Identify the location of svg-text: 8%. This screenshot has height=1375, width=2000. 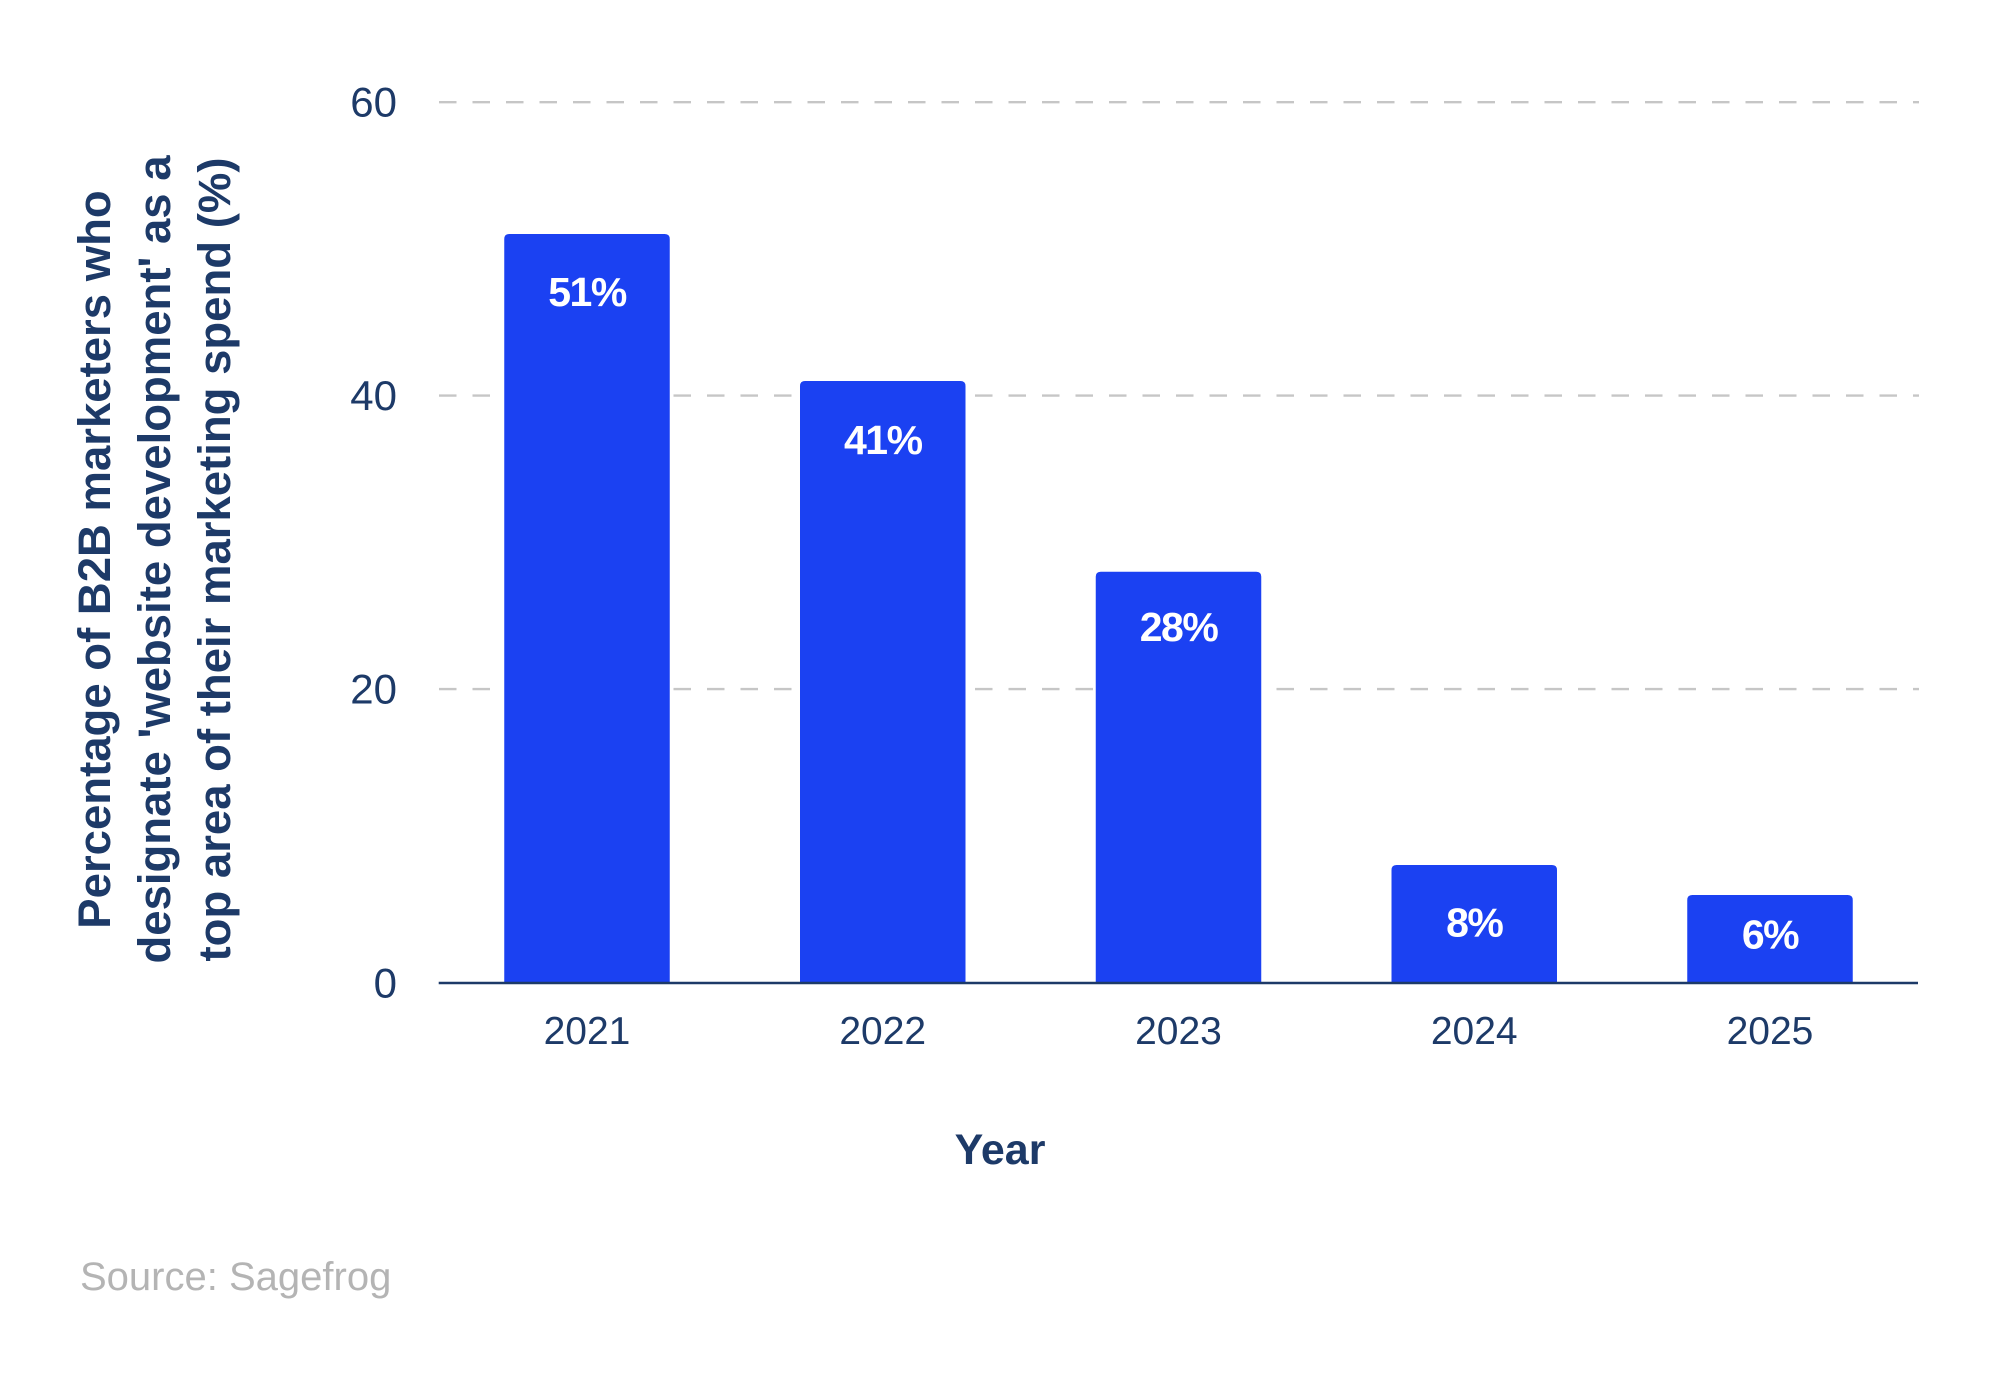
(1474, 923).